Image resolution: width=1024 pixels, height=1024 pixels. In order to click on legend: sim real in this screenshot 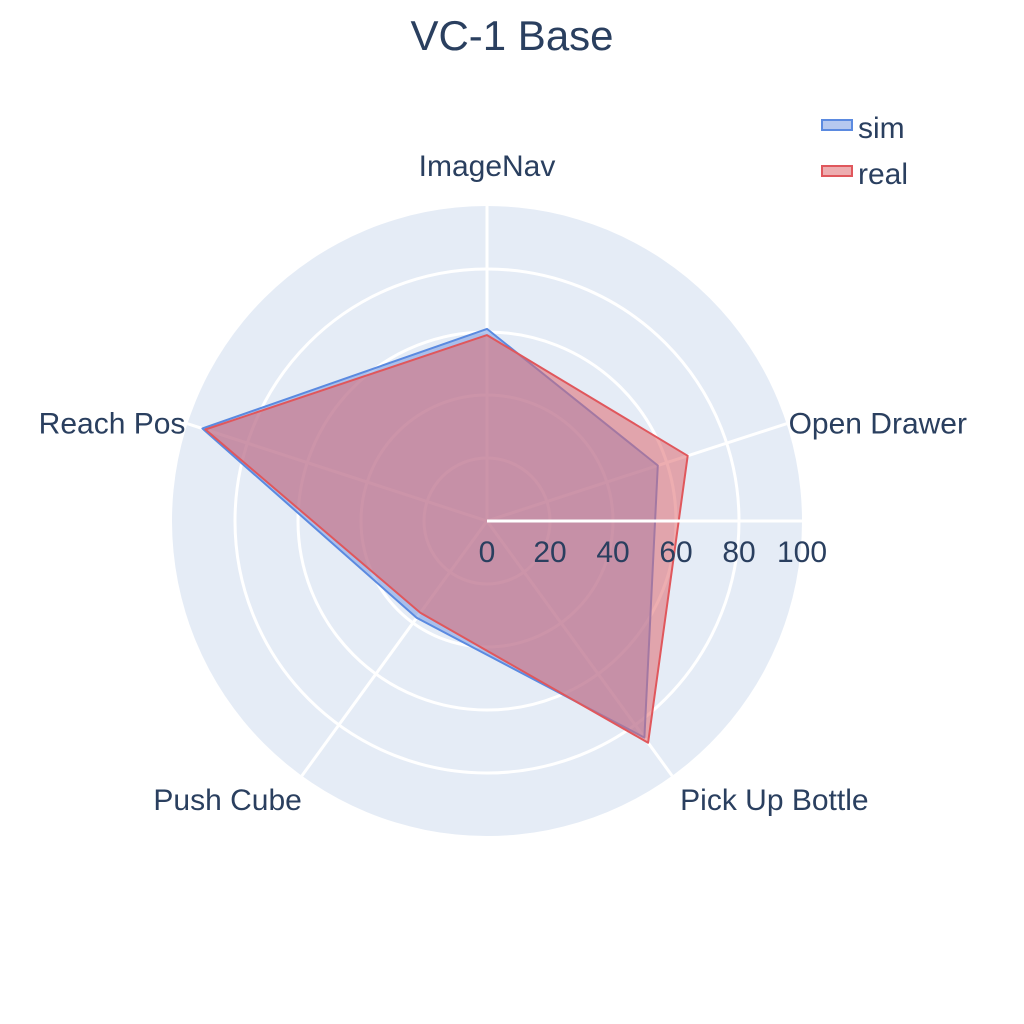, I will do `click(864, 151)`.